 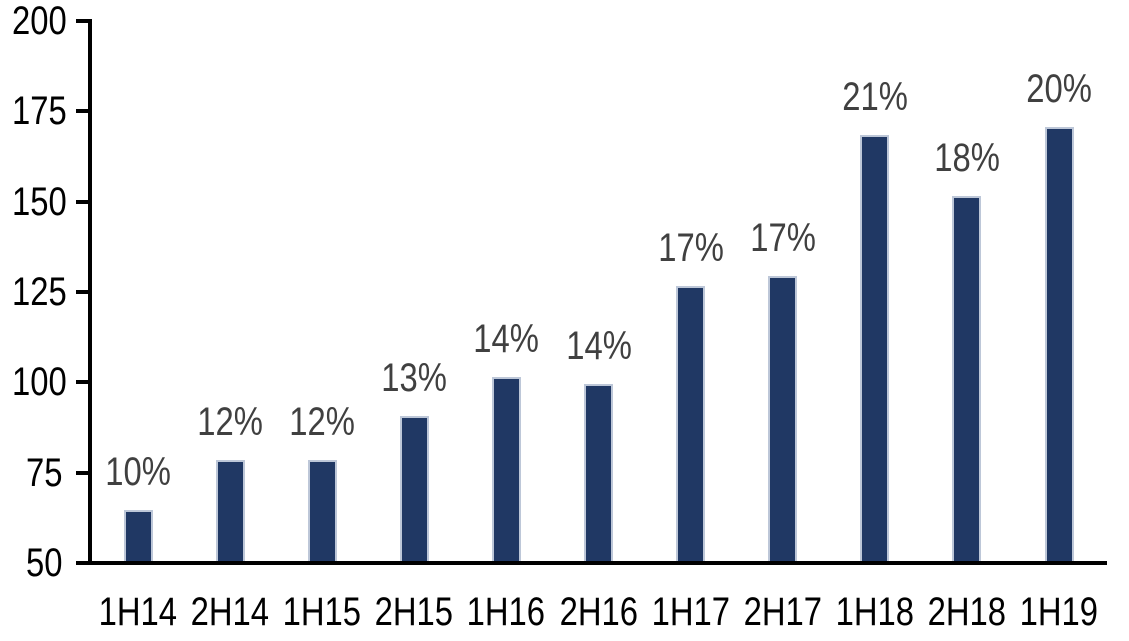 I want to click on bar-data-label: 18%, so click(x=967, y=158).